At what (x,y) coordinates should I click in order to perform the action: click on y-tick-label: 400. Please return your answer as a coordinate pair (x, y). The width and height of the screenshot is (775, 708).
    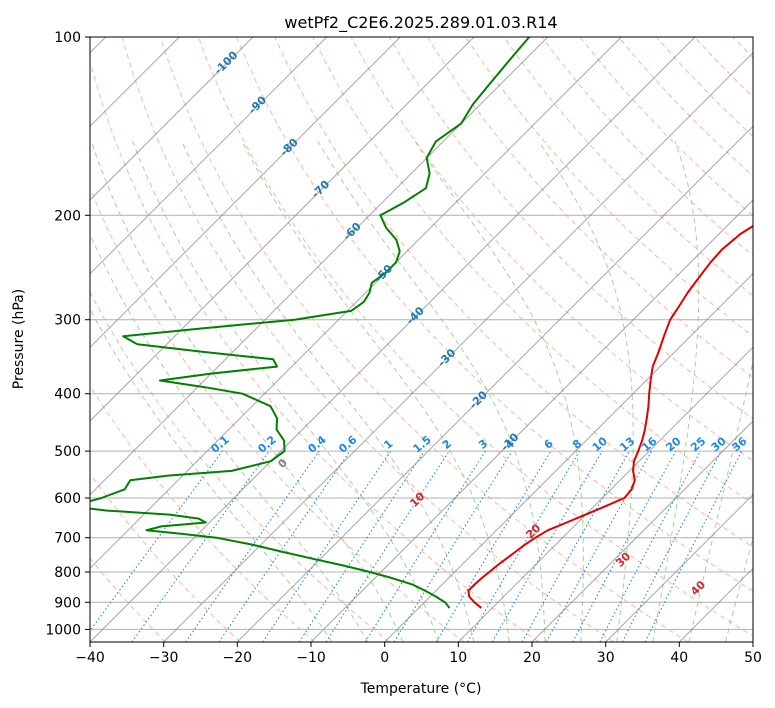
    Looking at the image, I should click on (67, 395).